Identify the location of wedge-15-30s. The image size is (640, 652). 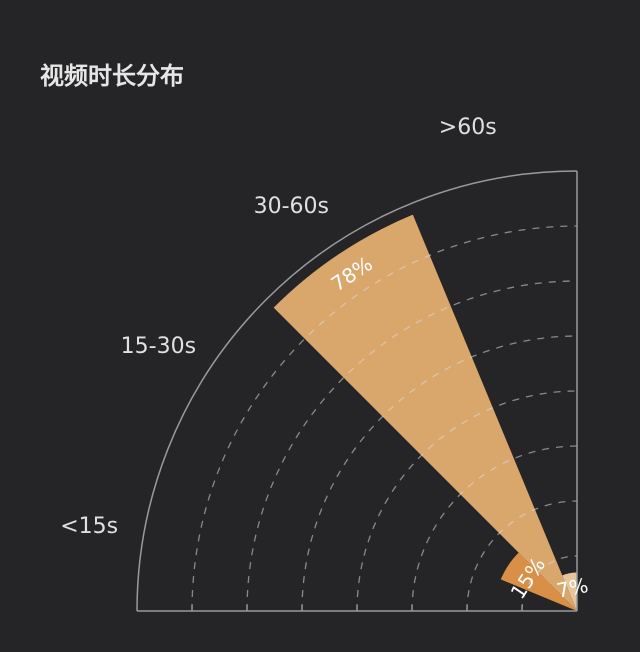
(538, 581).